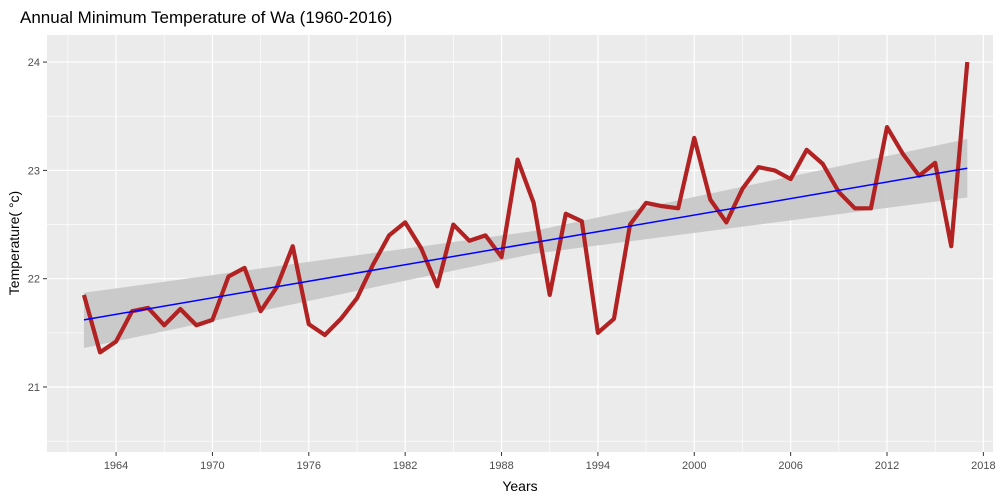 The width and height of the screenshot is (1000, 500). I want to click on y-axis-label: Temperature( °c), so click(14, 243).